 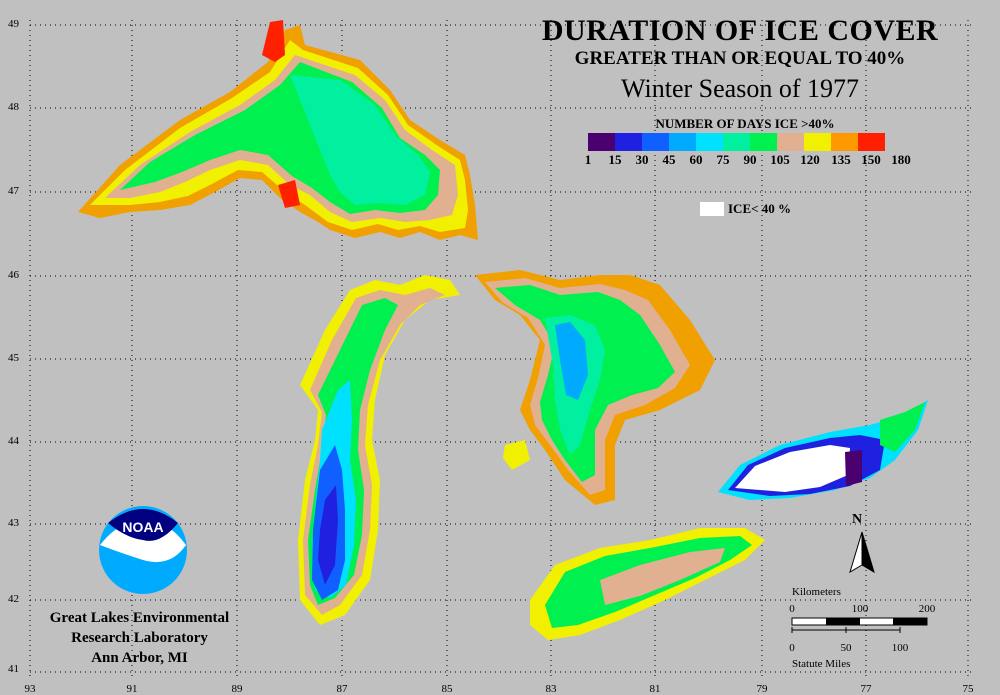 What do you see at coordinates (595, 387) in the screenshot?
I see `lake-huron` at bounding box center [595, 387].